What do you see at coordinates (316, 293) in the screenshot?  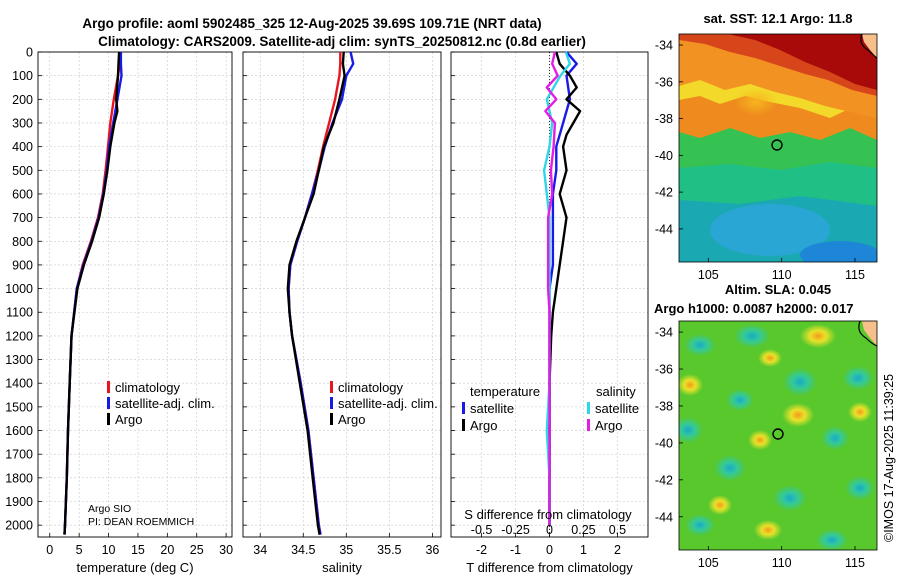 I see `salinity-series-argo` at bounding box center [316, 293].